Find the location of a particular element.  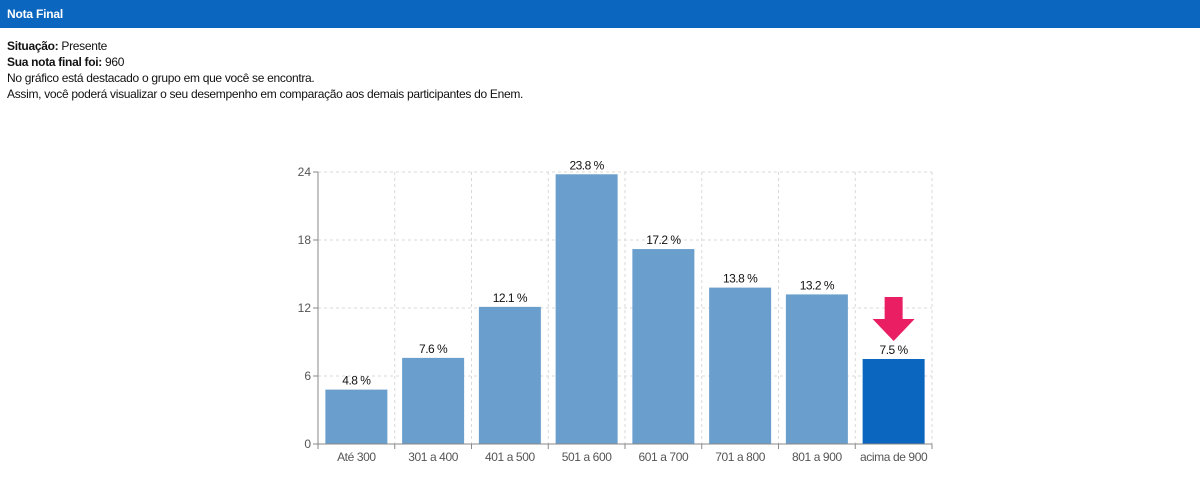

bar-value-label: 7.5 % is located at coordinates (894, 350).